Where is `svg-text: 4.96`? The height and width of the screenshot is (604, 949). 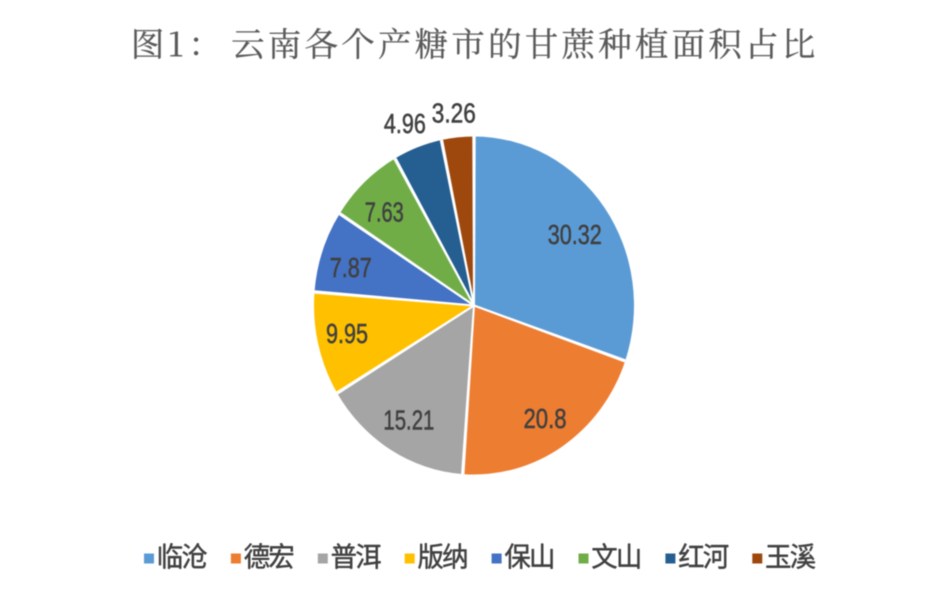
svg-text: 4.96 is located at coordinates (405, 123).